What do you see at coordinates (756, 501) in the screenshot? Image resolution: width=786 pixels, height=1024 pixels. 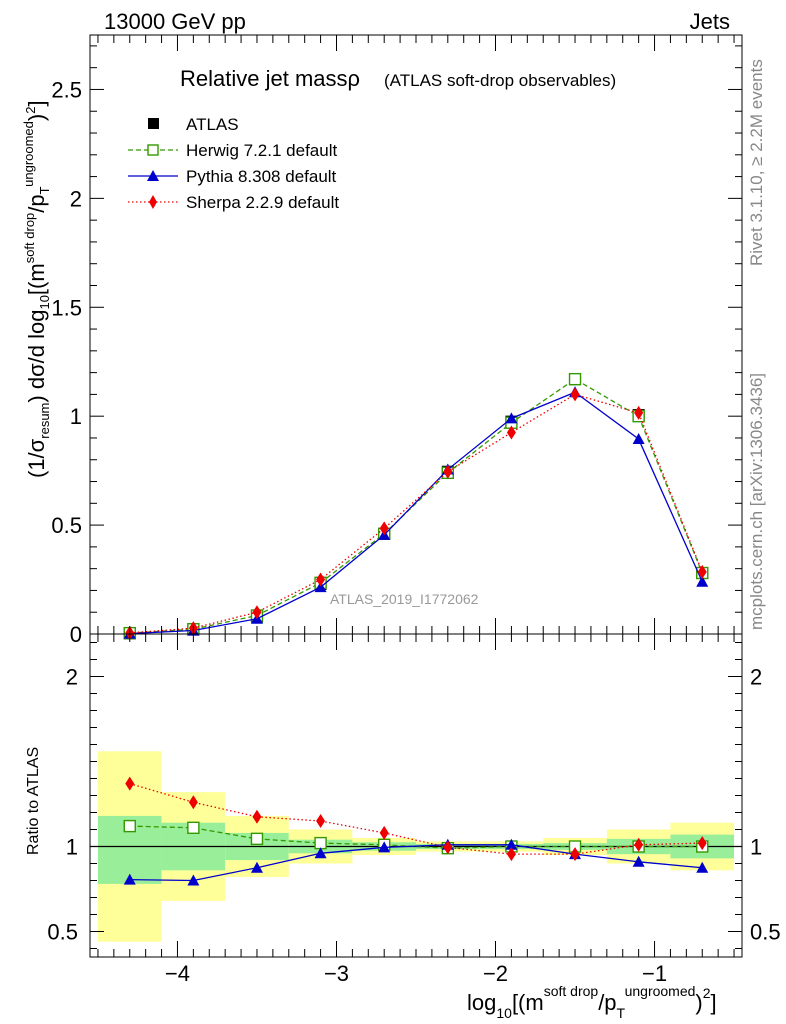 I see `source-label: mcplots.cern.ch [arXiv:1306.3436]` at bounding box center [756, 501].